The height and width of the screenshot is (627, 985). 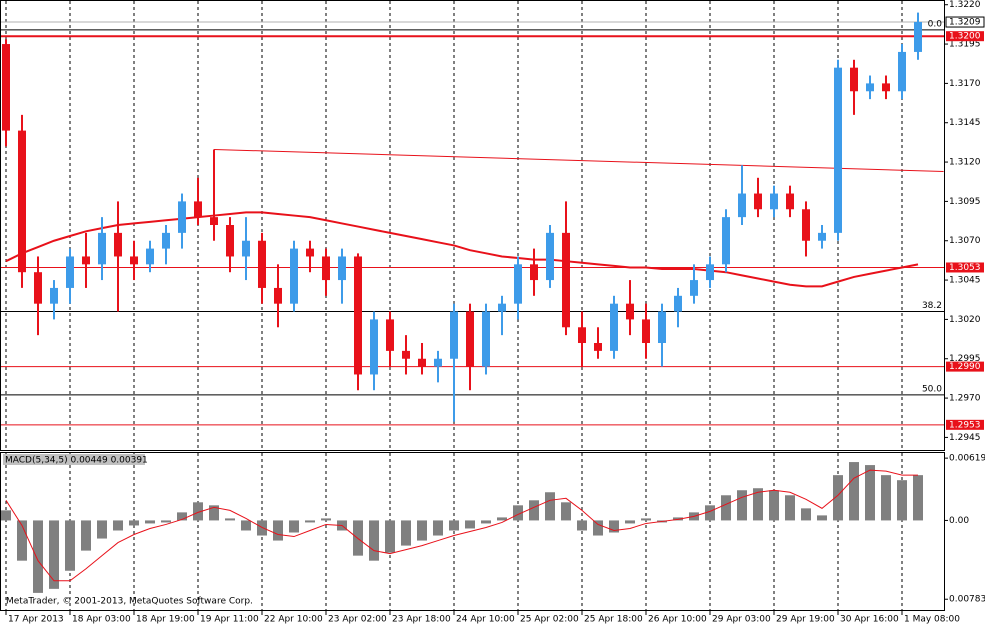 What do you see at coordinates (965, 22) in the screenshot?
I see `last-price-box` at bounding box center [965, 22].